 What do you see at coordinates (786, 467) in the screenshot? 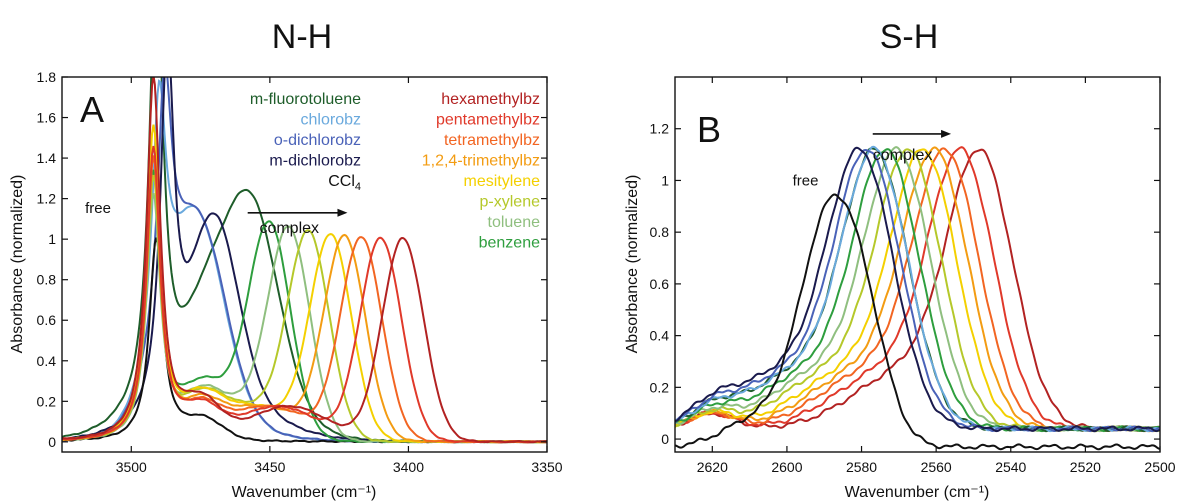
I see `x-tick-label: 2600` at bounding box center [786, 467].